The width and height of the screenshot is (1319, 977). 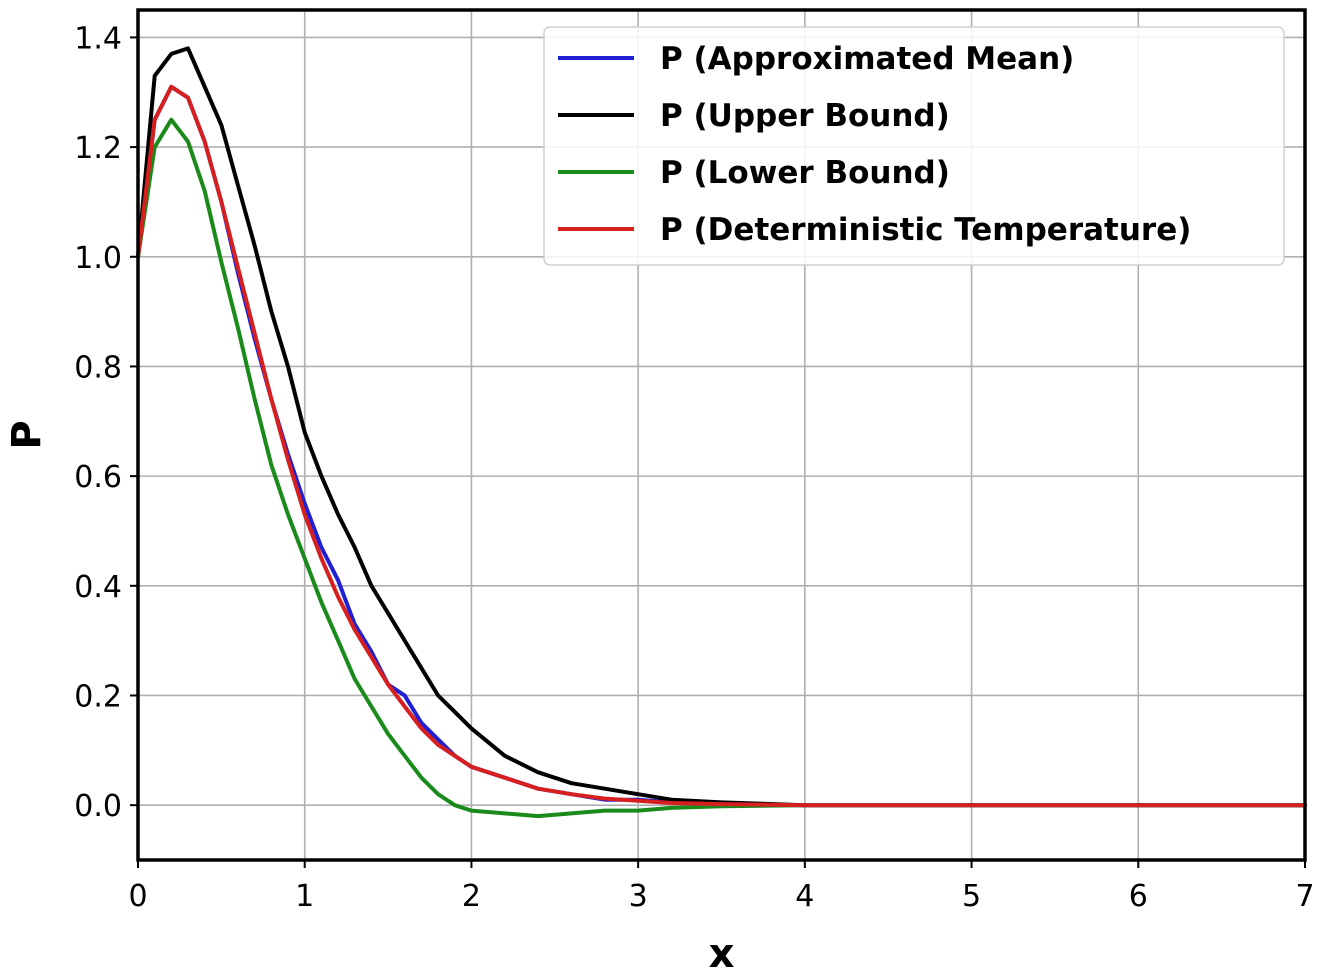 I want to click on y-axis-label: P, so click(x=27, y=434).